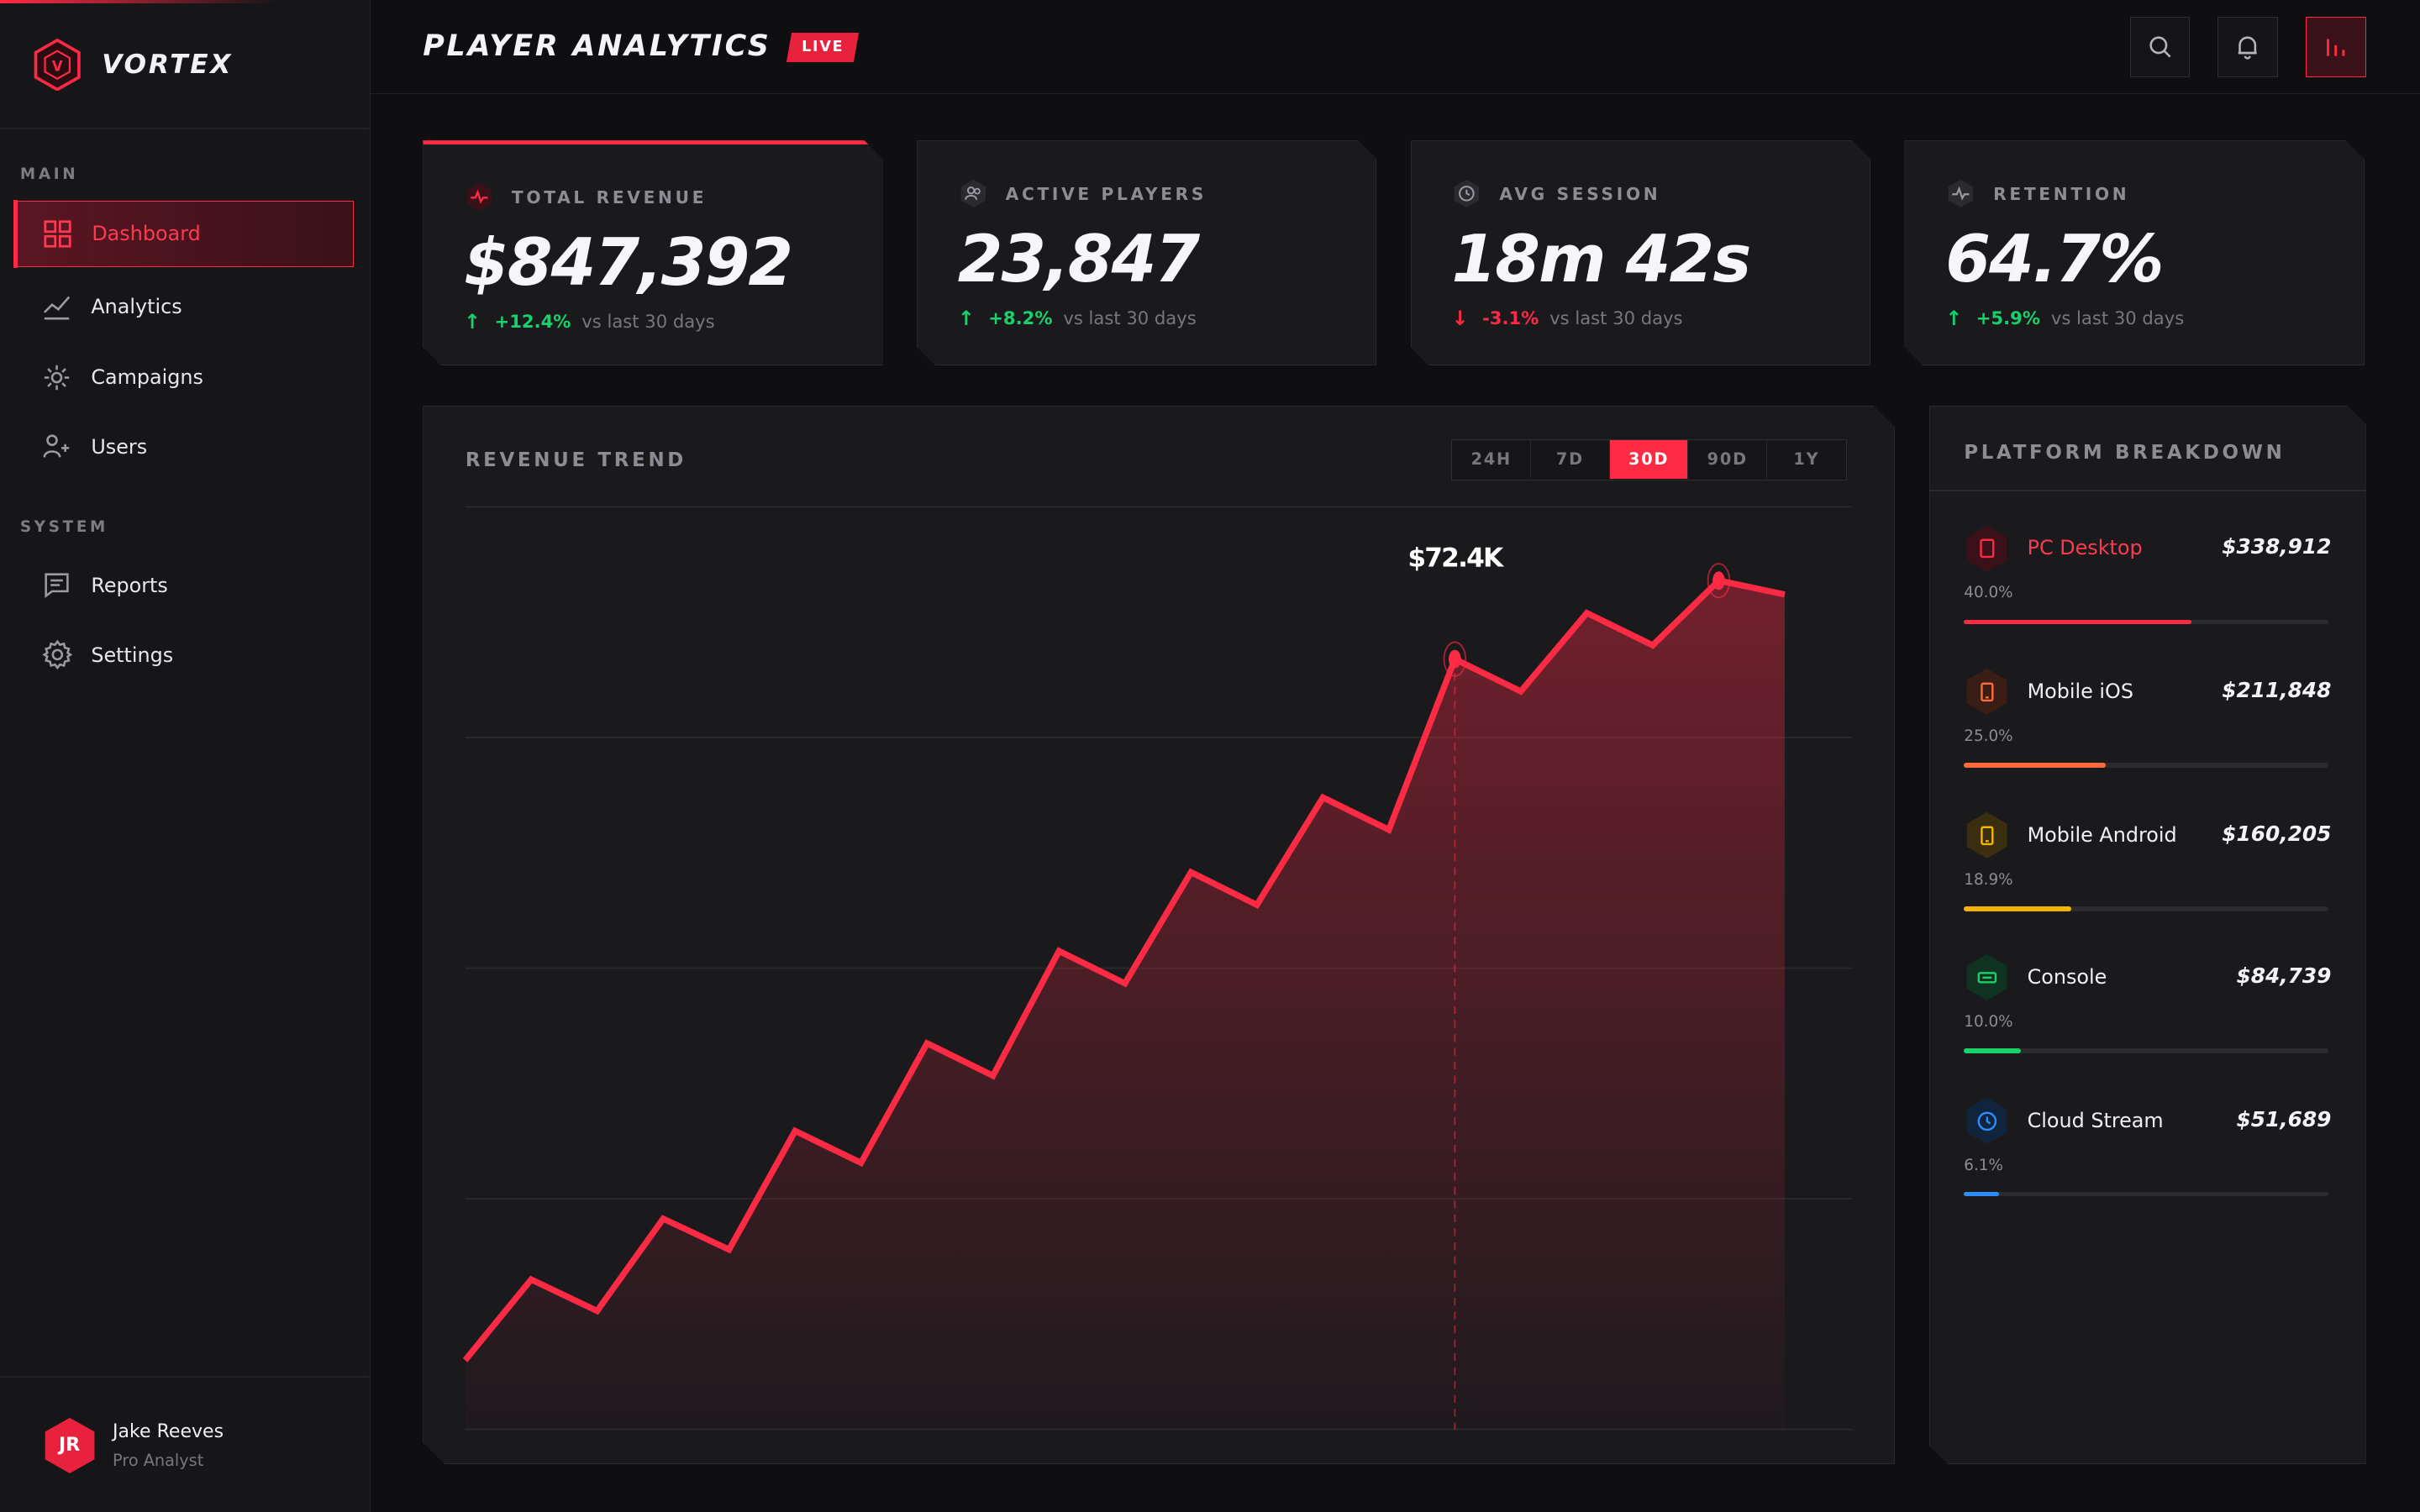 This screenshot has width=2420, height=1512. I want to click on sidebar-item-label: Analytics, so click(136, 306).